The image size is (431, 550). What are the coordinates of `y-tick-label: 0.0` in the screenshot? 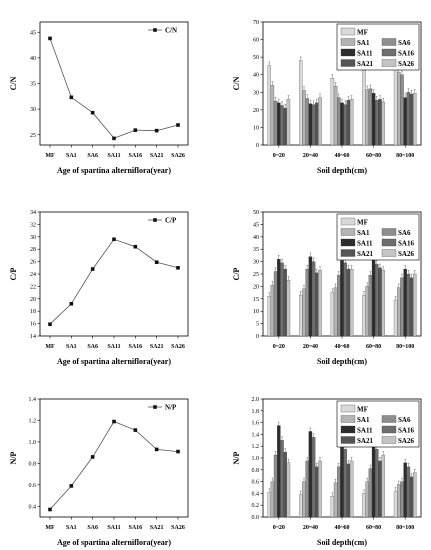 It's located at (256, 518).